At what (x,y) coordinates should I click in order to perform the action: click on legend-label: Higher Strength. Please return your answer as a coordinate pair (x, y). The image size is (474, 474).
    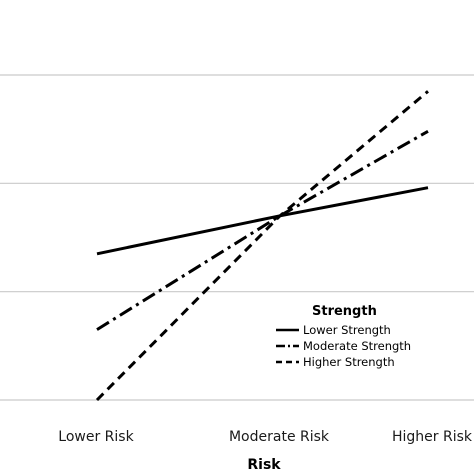
    Looking at the image, I should click on (349, 362).